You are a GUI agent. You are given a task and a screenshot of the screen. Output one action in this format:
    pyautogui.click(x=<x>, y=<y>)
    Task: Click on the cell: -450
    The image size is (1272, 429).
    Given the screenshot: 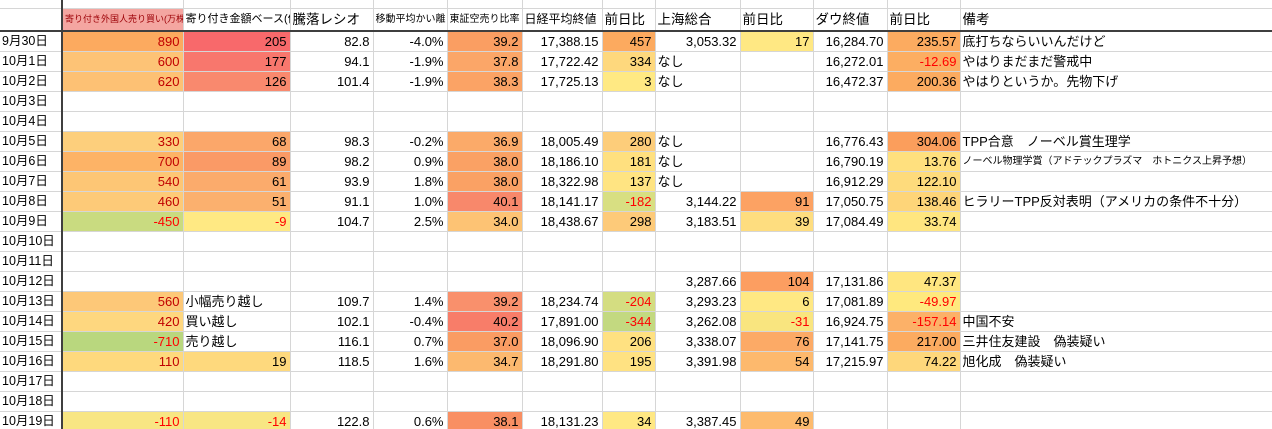 What is the action you would take?
    pyautogui.click(x=123, y=221)
    